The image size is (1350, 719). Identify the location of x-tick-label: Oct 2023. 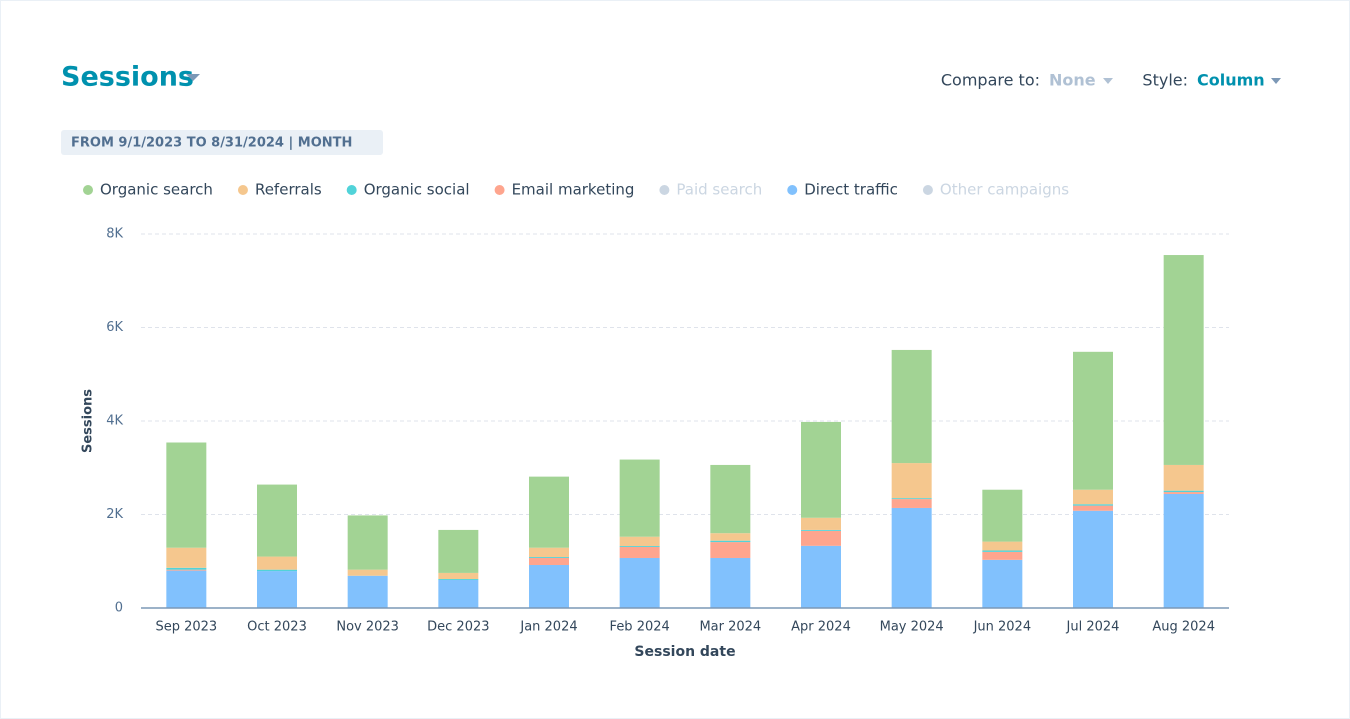
(277, 627).